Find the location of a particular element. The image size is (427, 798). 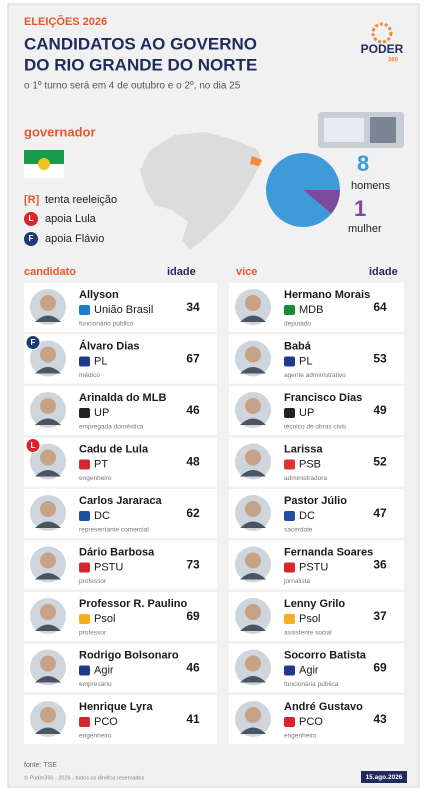

age: 41 is located at coordinates (193, 719).